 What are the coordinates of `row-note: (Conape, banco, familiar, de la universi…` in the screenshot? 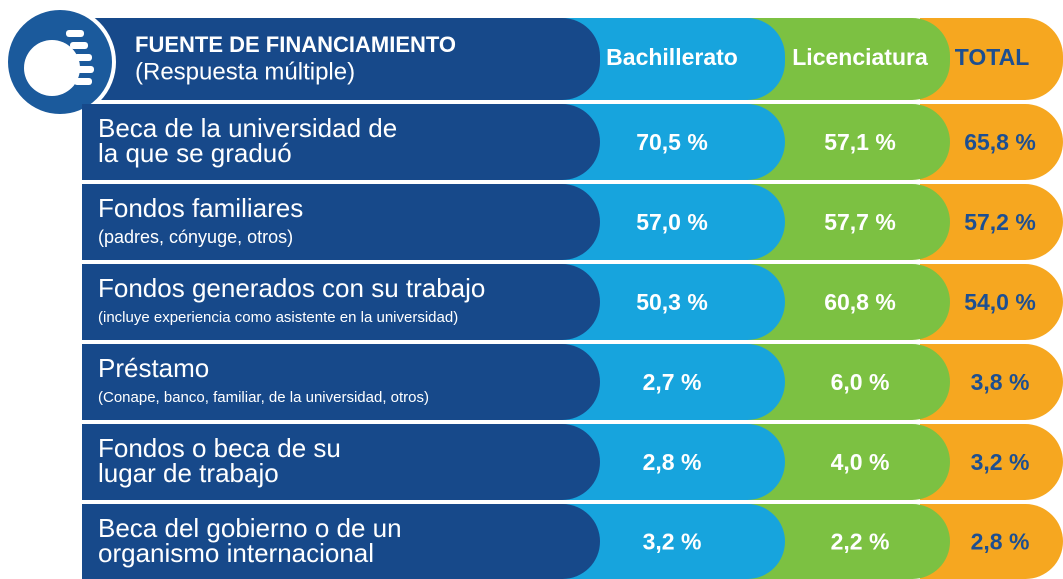 It's located at (263, 397).